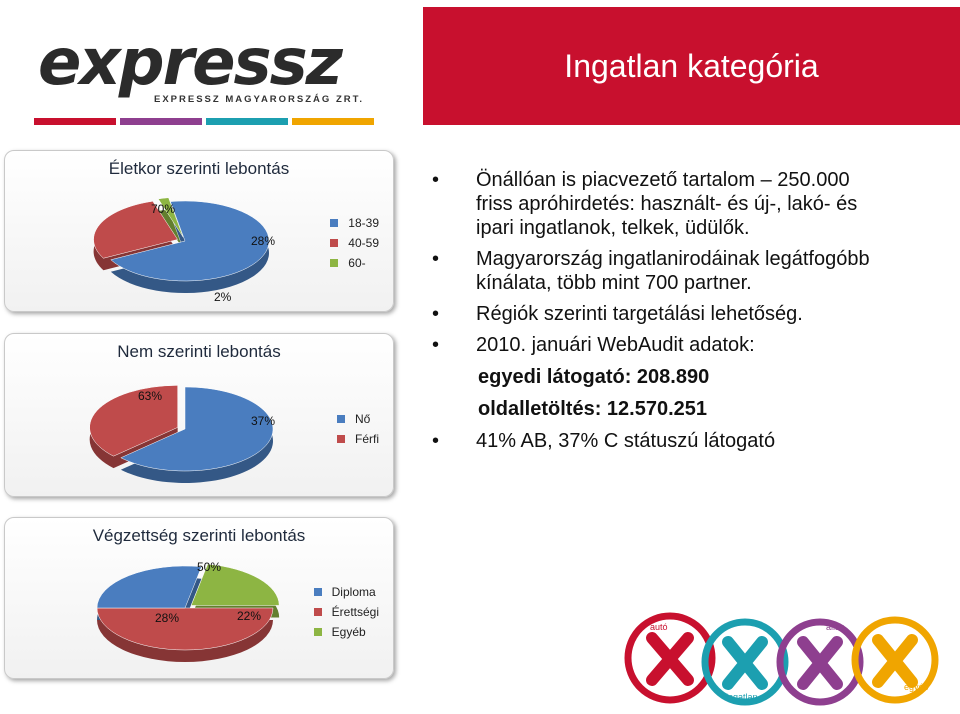  What do you see at coordinates (149, 587) in the screenshot?
I see `pie-slice-Diploma` at bounding box center [149, 587].